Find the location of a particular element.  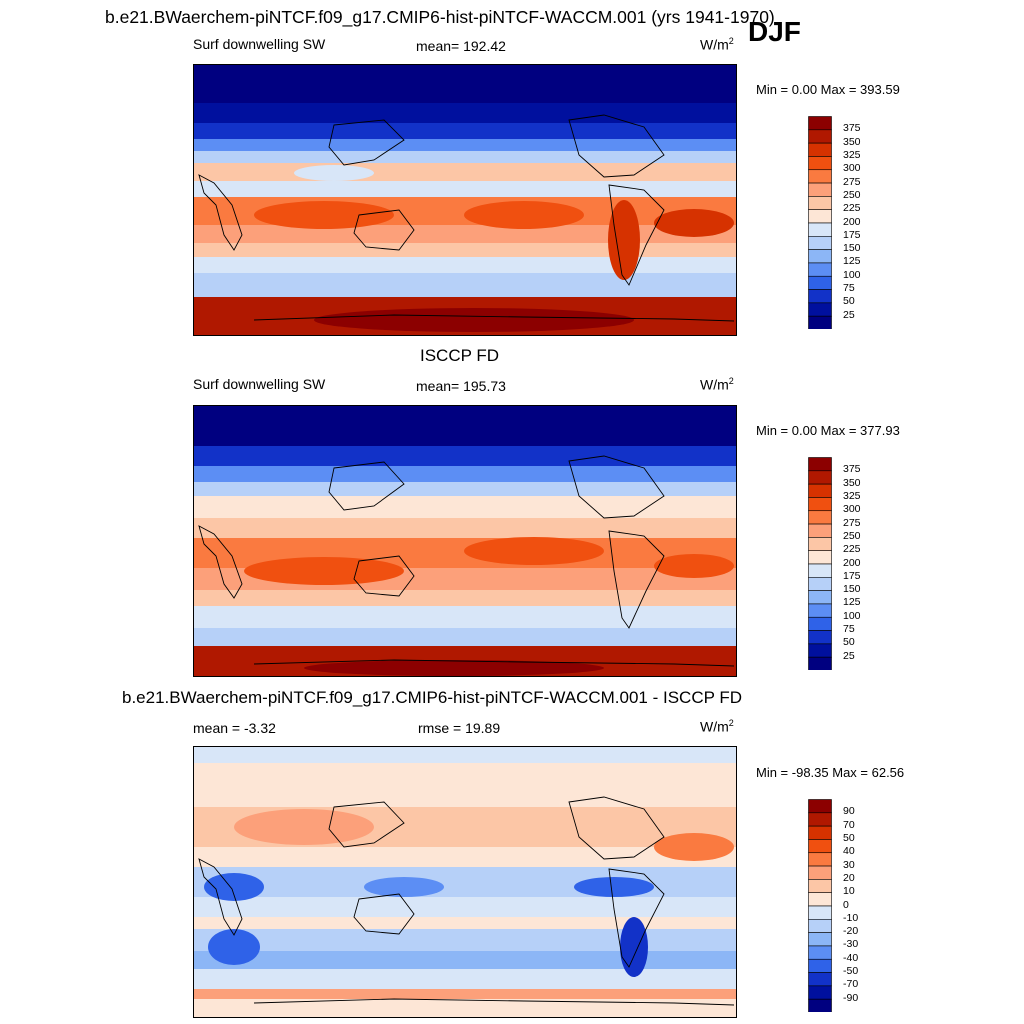

panel1-map is located at coordinates (465, 200).